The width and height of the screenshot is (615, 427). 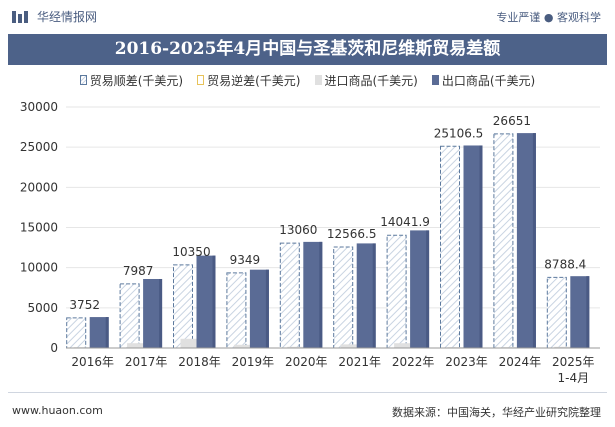 What do you see at coordinates (39, 147) in the screenshot?
I see `y-tick-label: 25000` at bounding box center [39, 147].